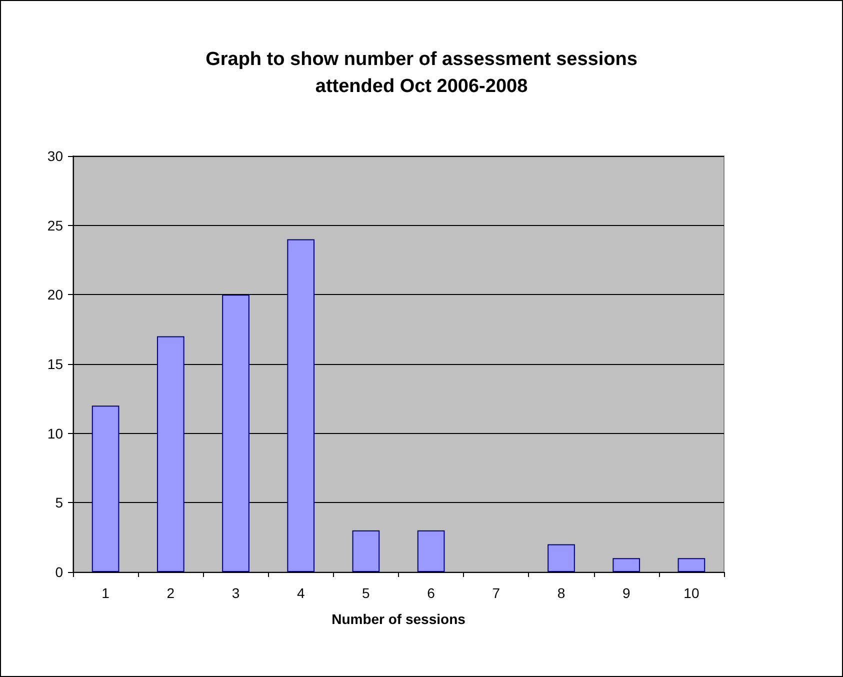 Image resolution: width=843 pixels, height=677 pixels. Describe the element at coordinates (59, 502) in the screenshot. I see `y-tick-label: 5` at that location.